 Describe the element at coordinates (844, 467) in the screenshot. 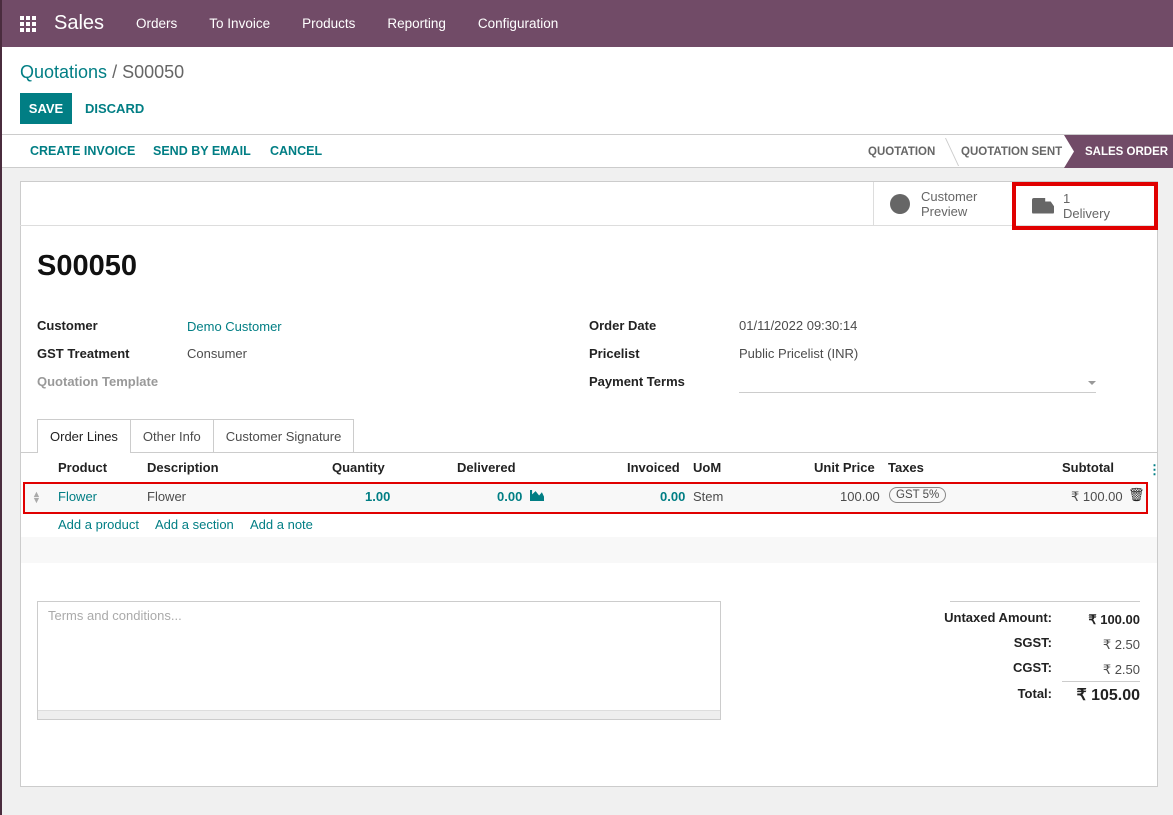

I see `col-unit-price: Unit Price` at that location.